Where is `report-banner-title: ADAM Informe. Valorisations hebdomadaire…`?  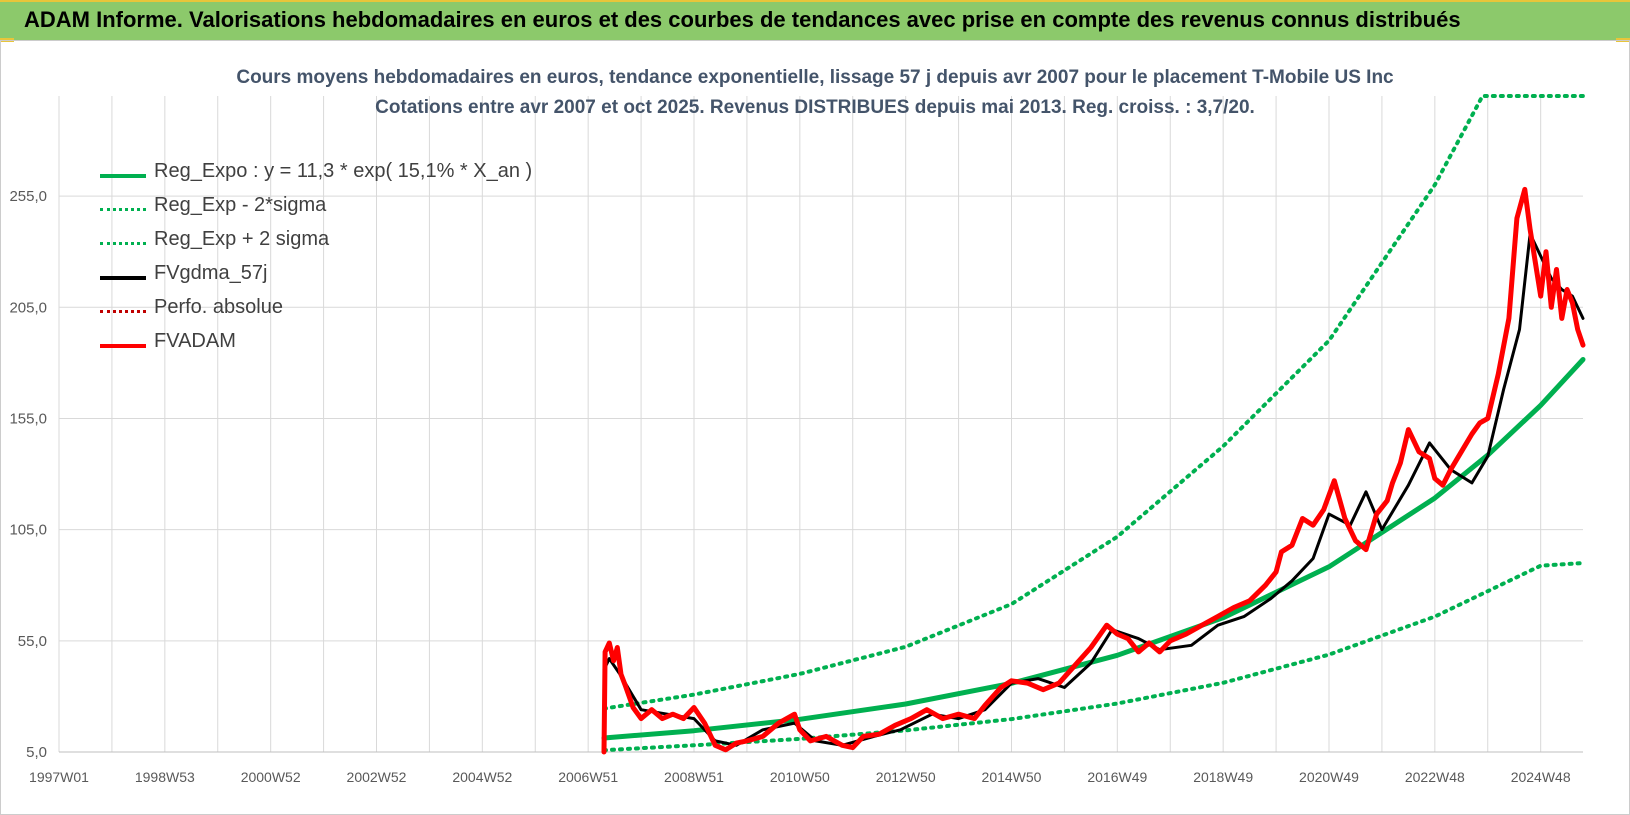
report-banner-title: ADAM Informe. Valorisations hebdomadaire… is located at coordinates (742, 19).